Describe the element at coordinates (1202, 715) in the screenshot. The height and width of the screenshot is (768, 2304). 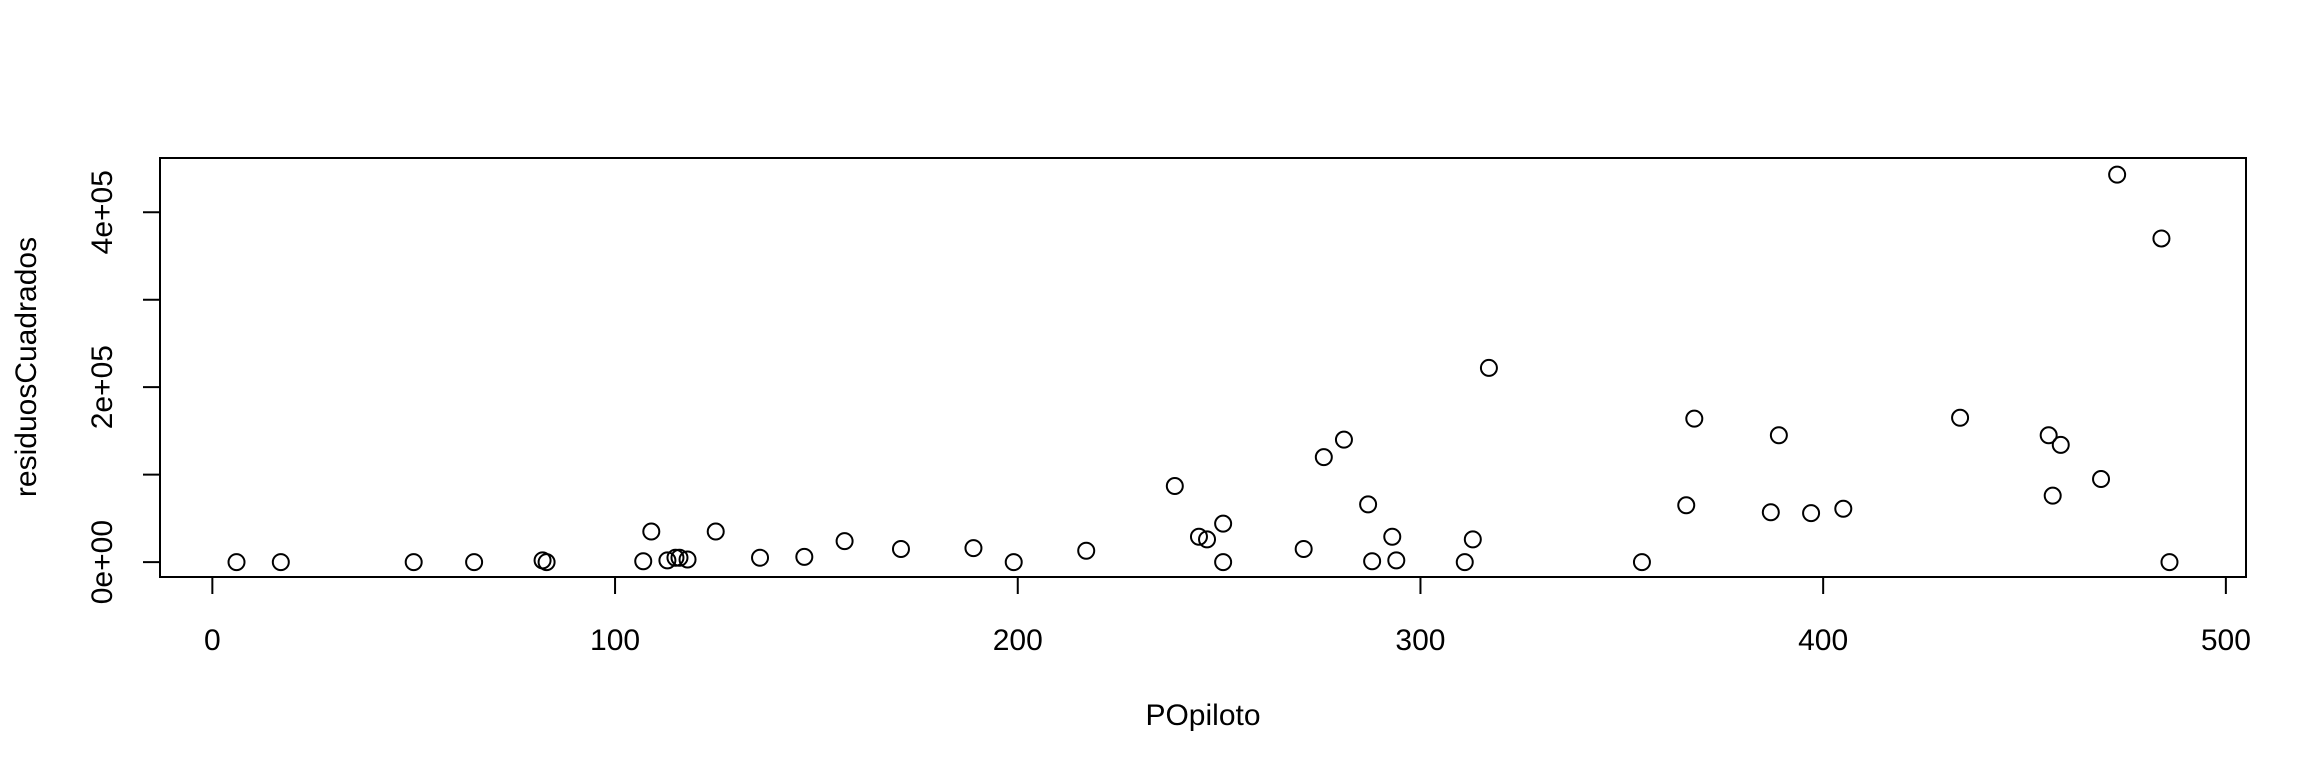
I see `x-axis-label: POpiloto` at that location.